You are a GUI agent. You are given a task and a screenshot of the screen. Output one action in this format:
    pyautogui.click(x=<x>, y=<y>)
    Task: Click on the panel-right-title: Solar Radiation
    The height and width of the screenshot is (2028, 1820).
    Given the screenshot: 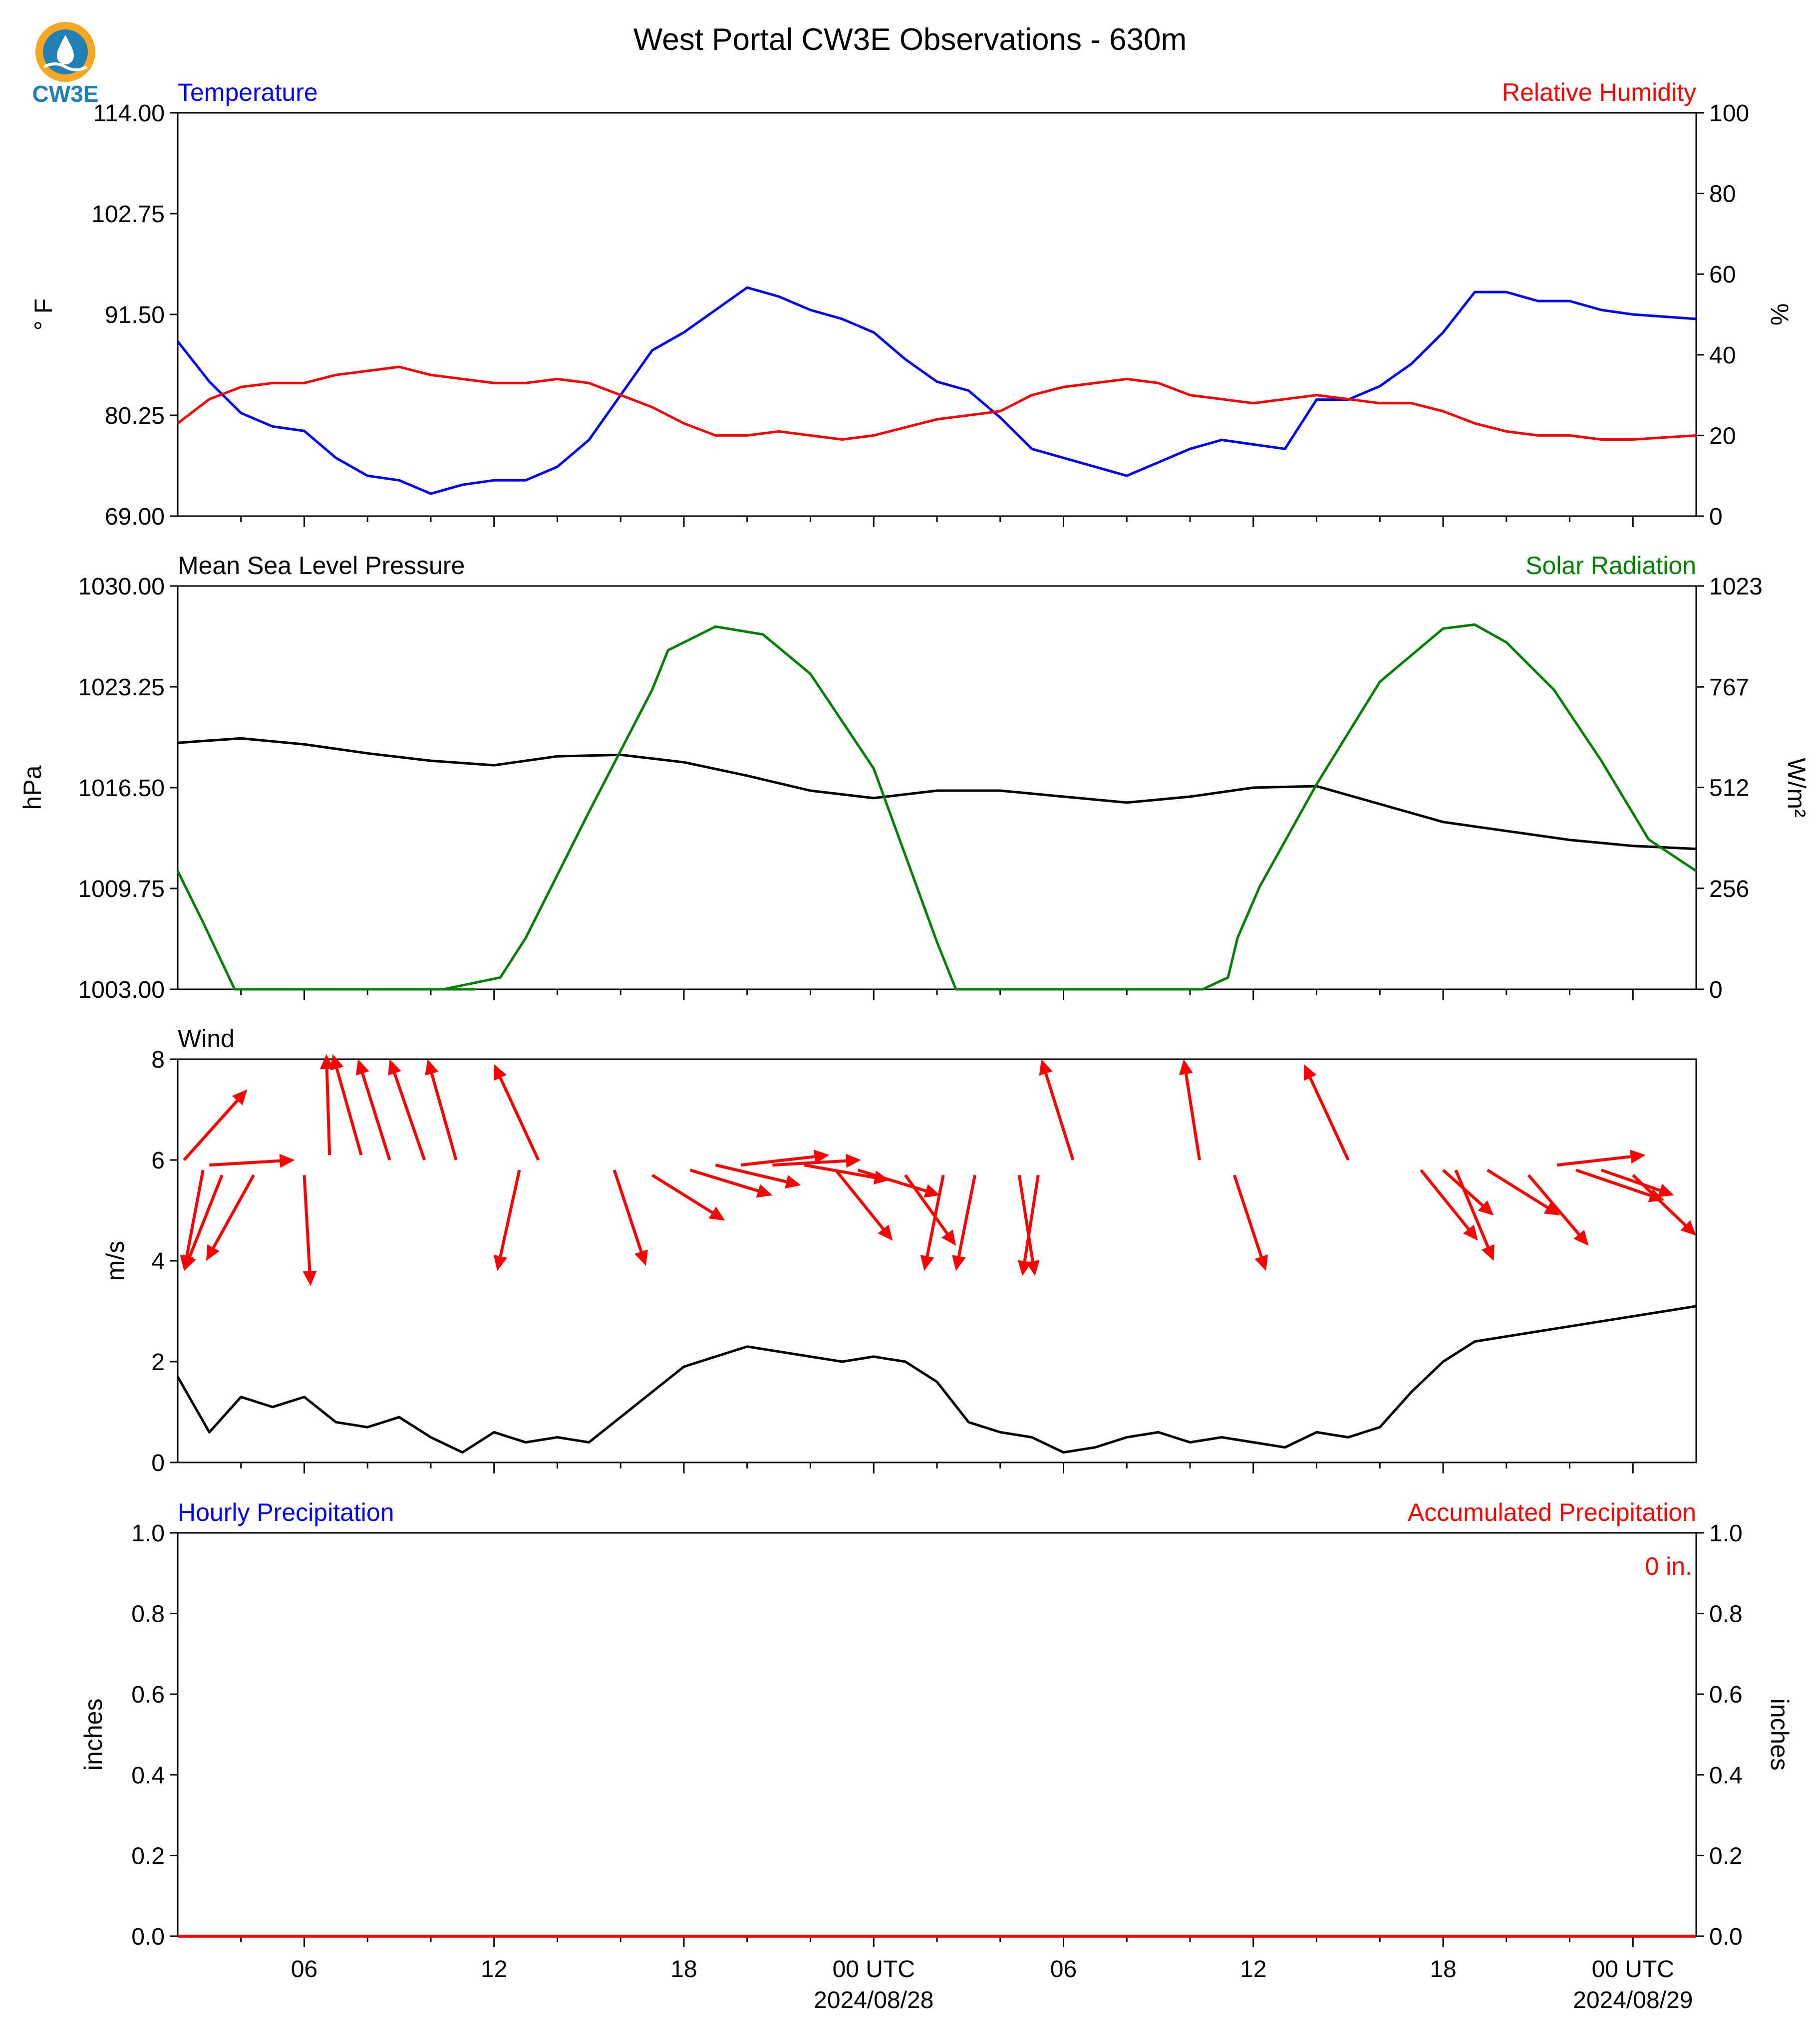 What is the action you would take?
    pyautogui.click(x=1610, y=565)
    